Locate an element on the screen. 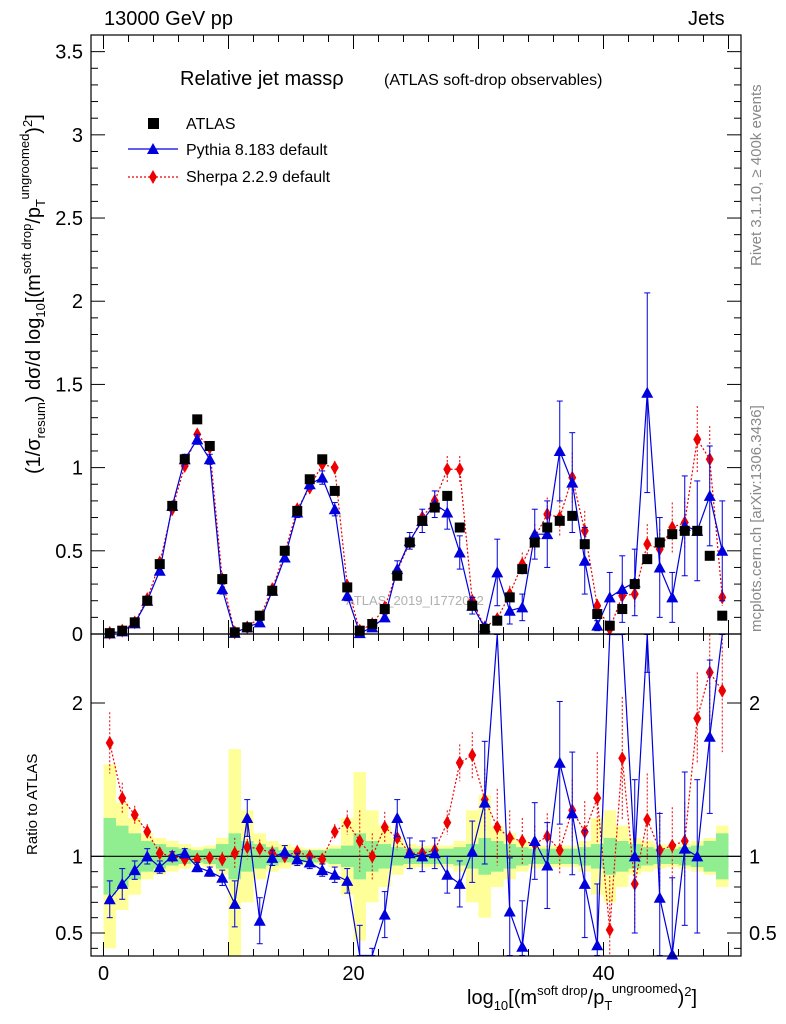 The height and width of the screenshot is (1024, 786). ratio-tick-label-right: 0.5 is located at coordinates (763, 934).